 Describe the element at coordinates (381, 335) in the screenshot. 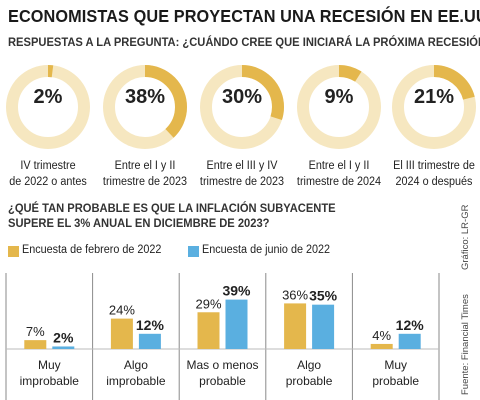

I see `bar-label-february: 4%` at that location.